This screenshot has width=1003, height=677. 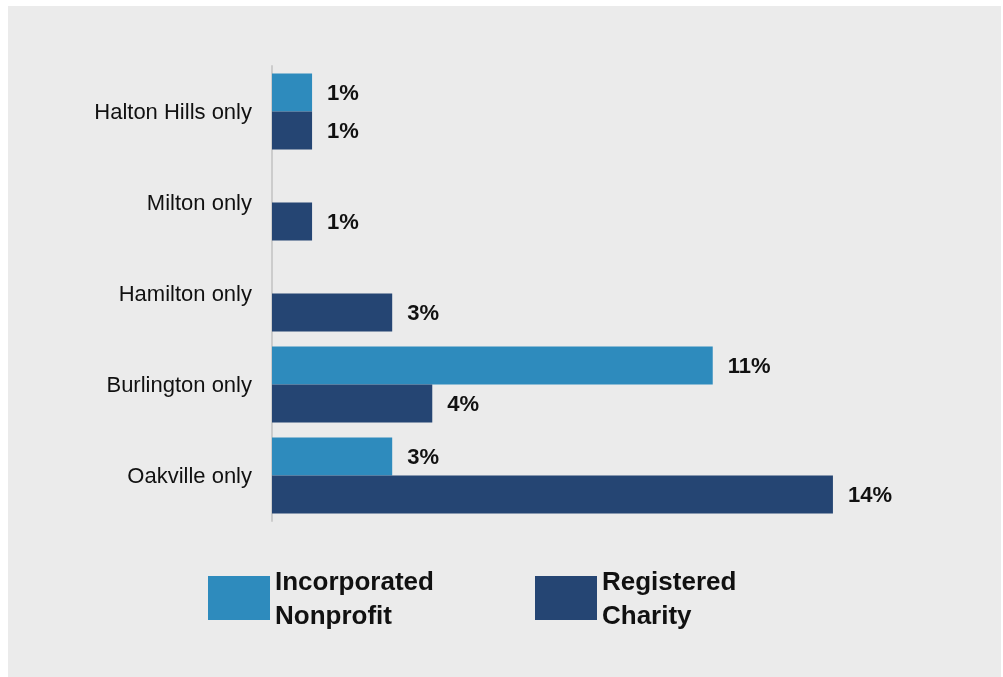 I want to click on legend-label: Incorporated Nonprofit, so click(x=358, y=598).